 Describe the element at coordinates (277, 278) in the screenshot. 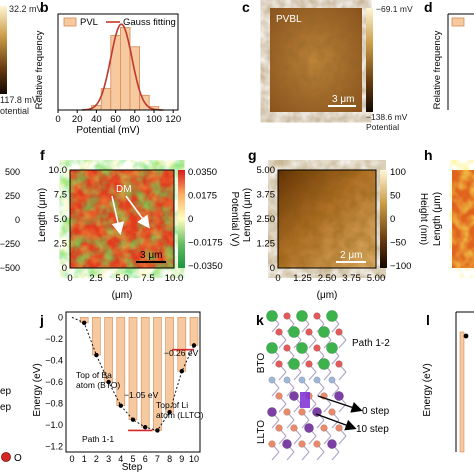

I see `g-xticks-label: 0` at that location.